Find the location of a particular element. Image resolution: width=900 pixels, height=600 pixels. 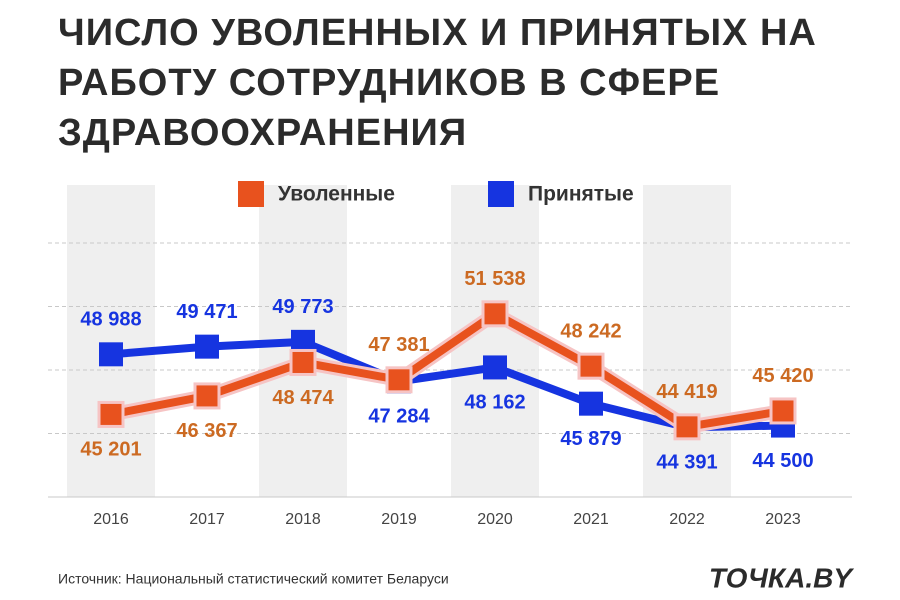

value-label: 44 391 is located at coordinates (686, 463).